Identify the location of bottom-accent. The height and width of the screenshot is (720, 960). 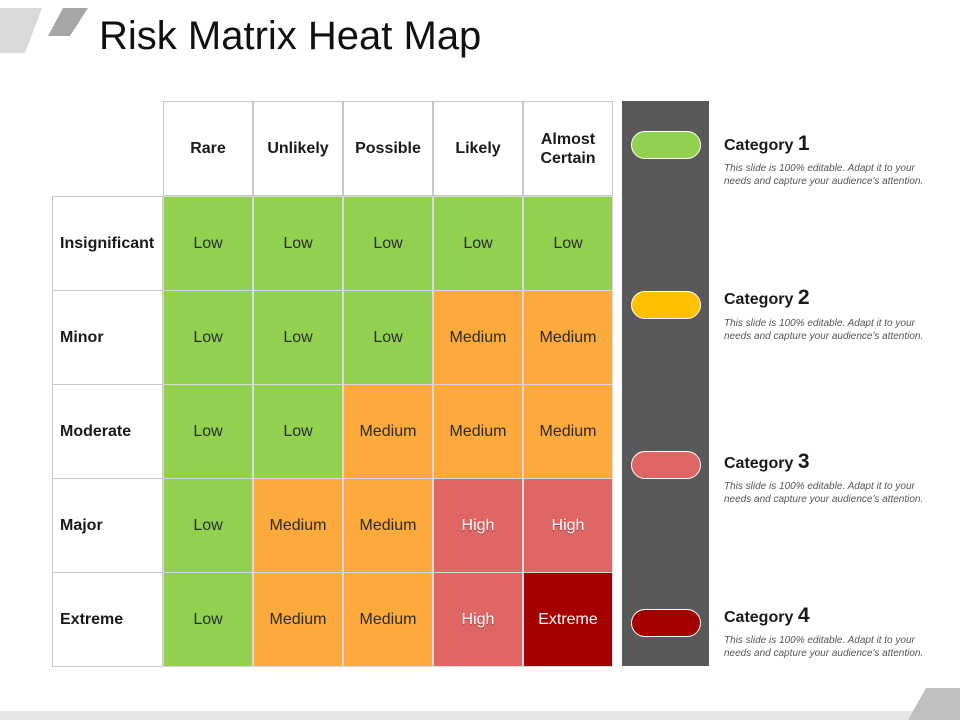
(480, 704).